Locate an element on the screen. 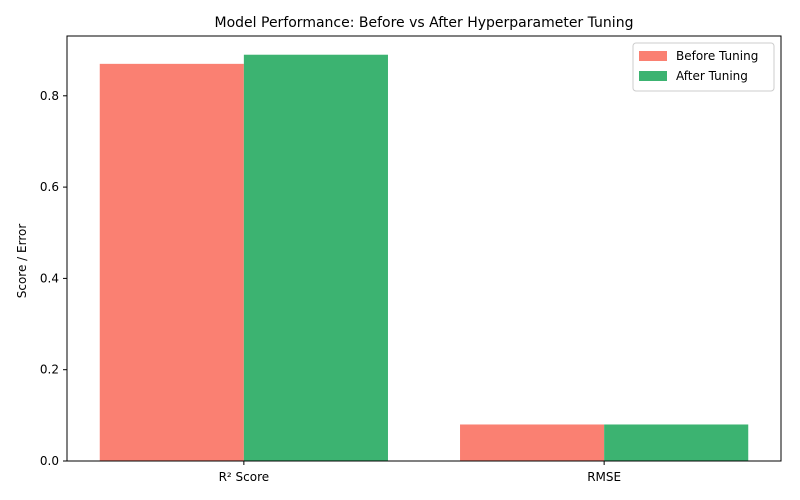 This screenshot has width=800, height=500. x-tick-label: R² Score is located at coordinates (244, 477).